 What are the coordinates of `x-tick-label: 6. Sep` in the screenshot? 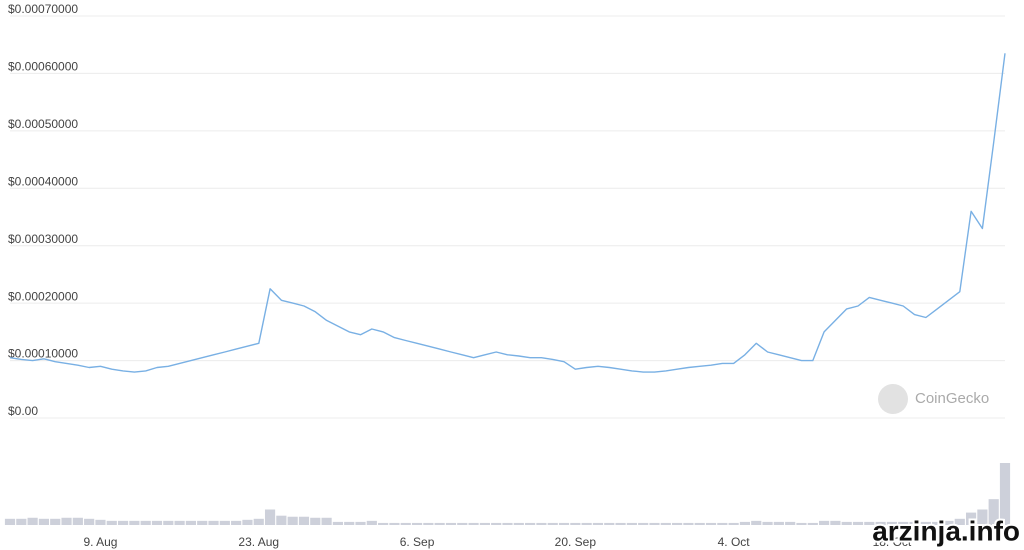 It's located at (417, 542).